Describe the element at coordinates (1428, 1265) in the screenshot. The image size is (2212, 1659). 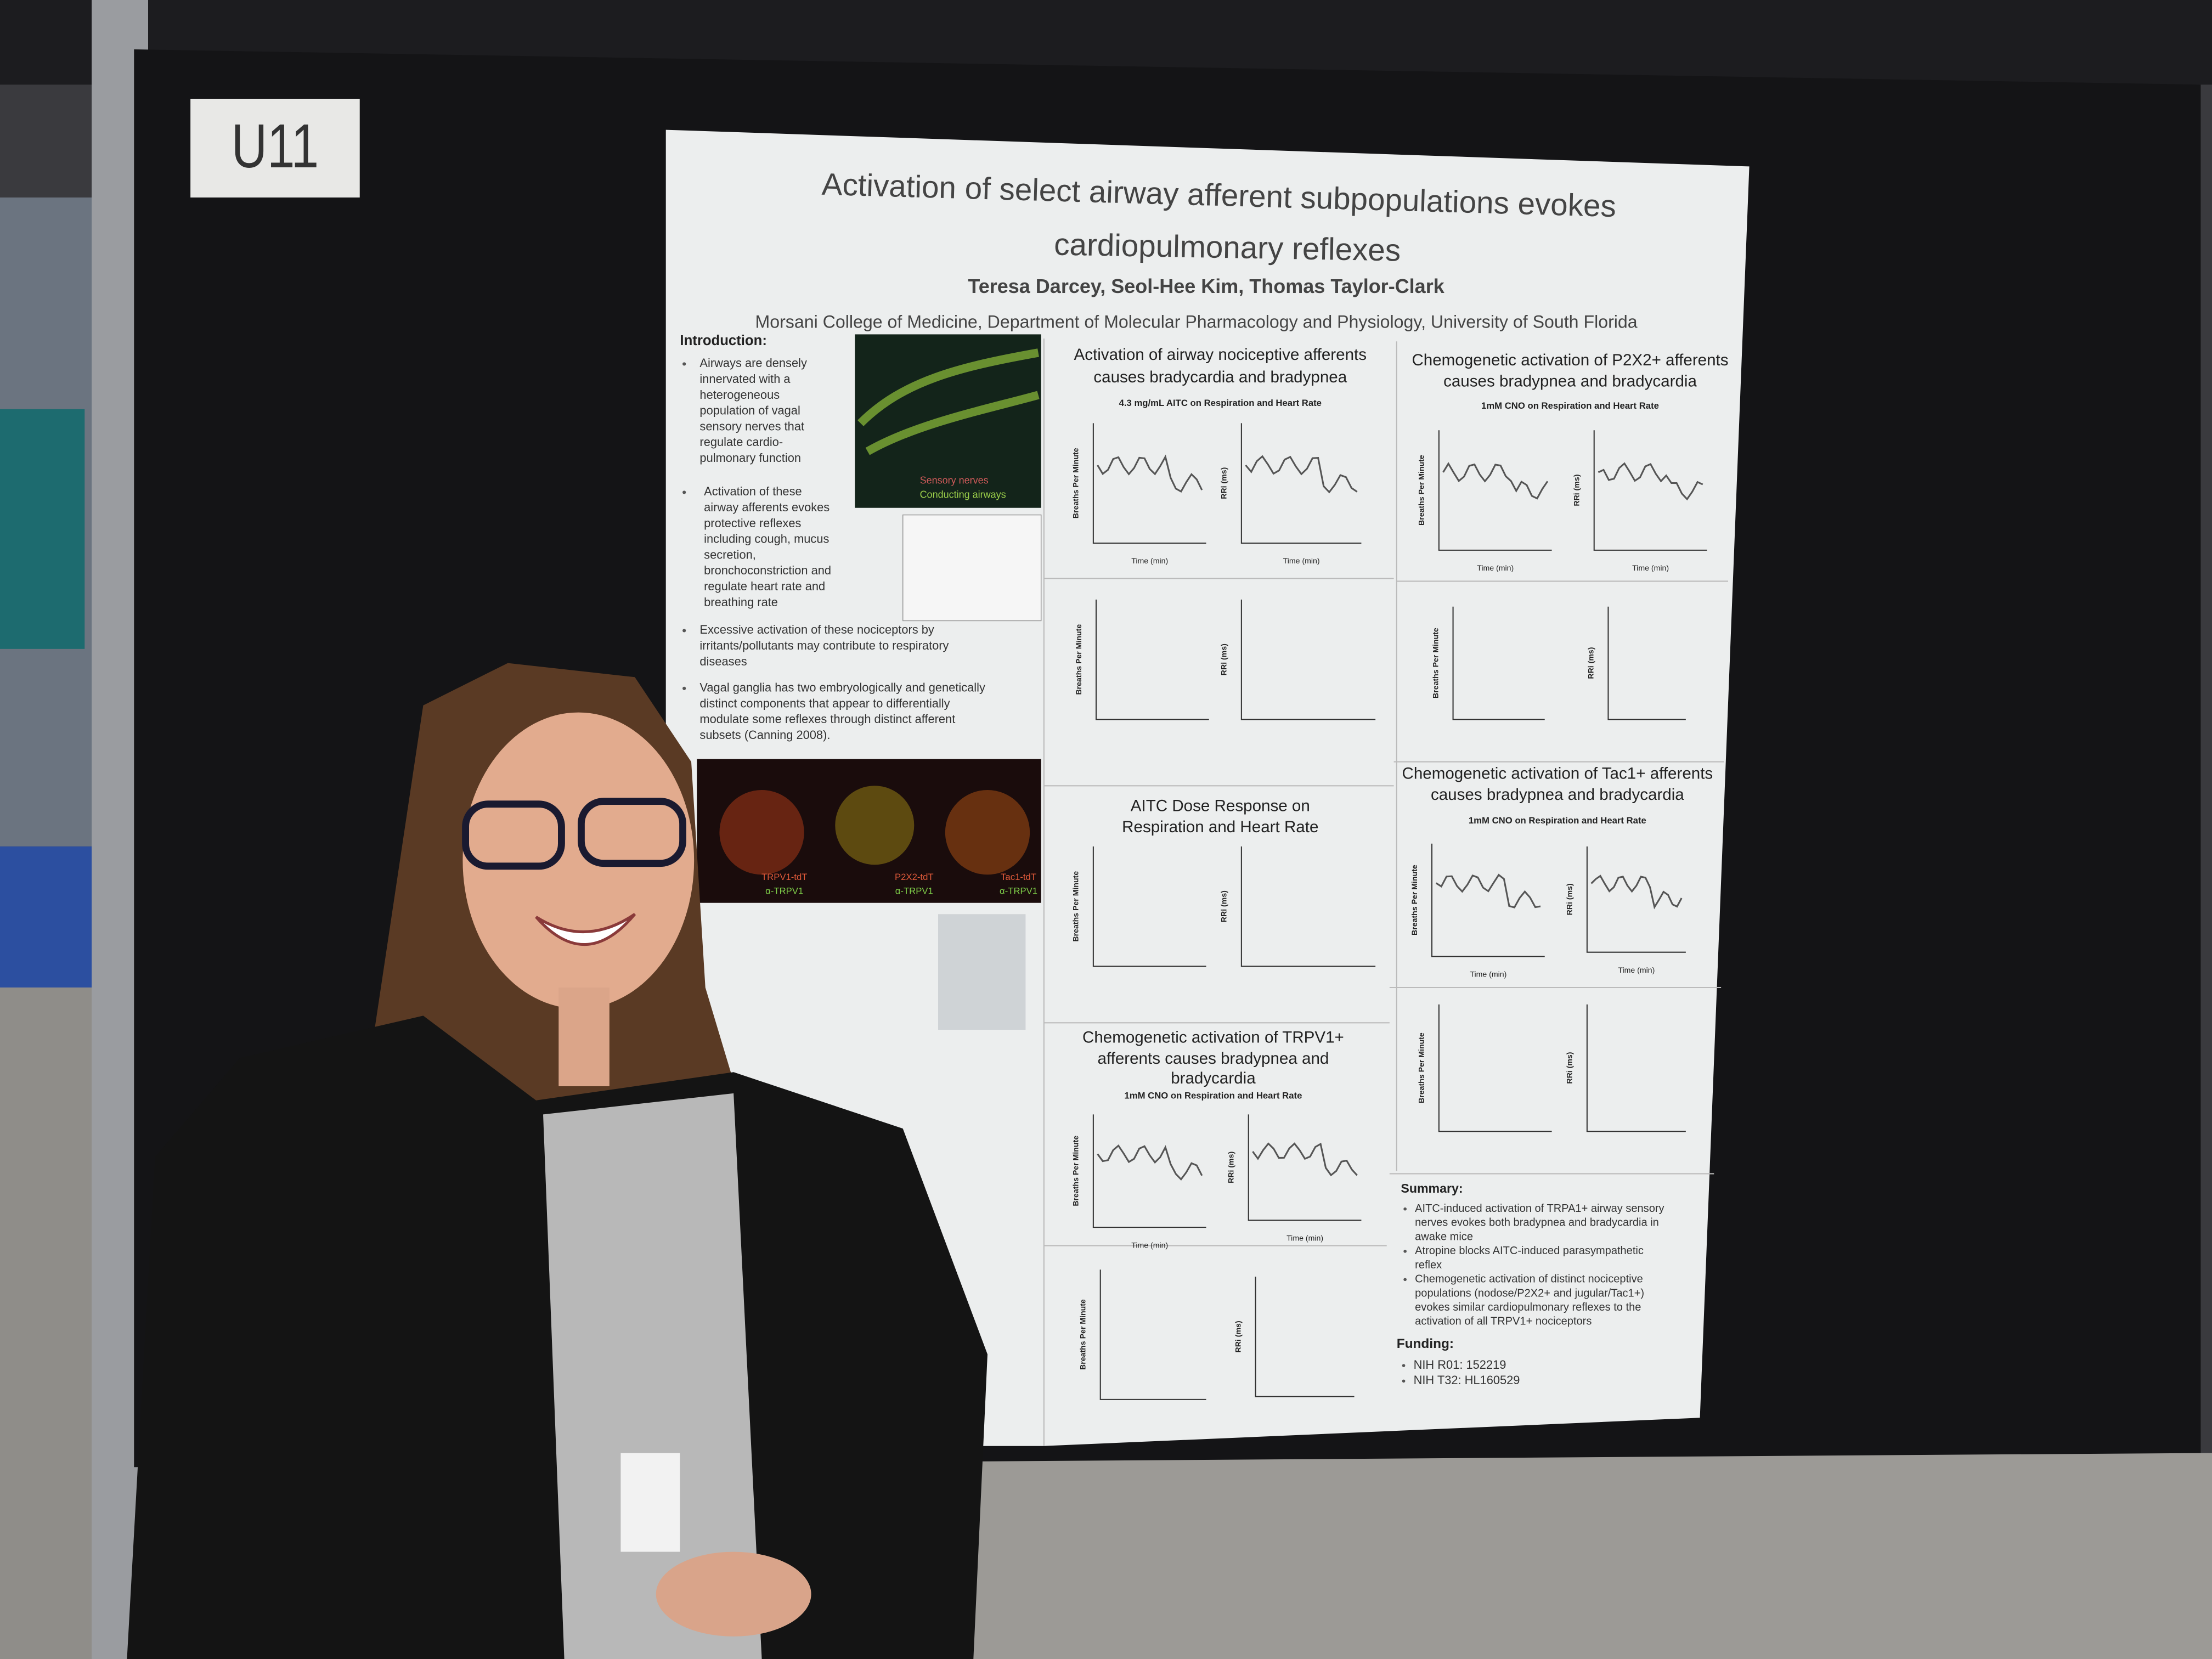
I see `summary-text: reflex` at that location.